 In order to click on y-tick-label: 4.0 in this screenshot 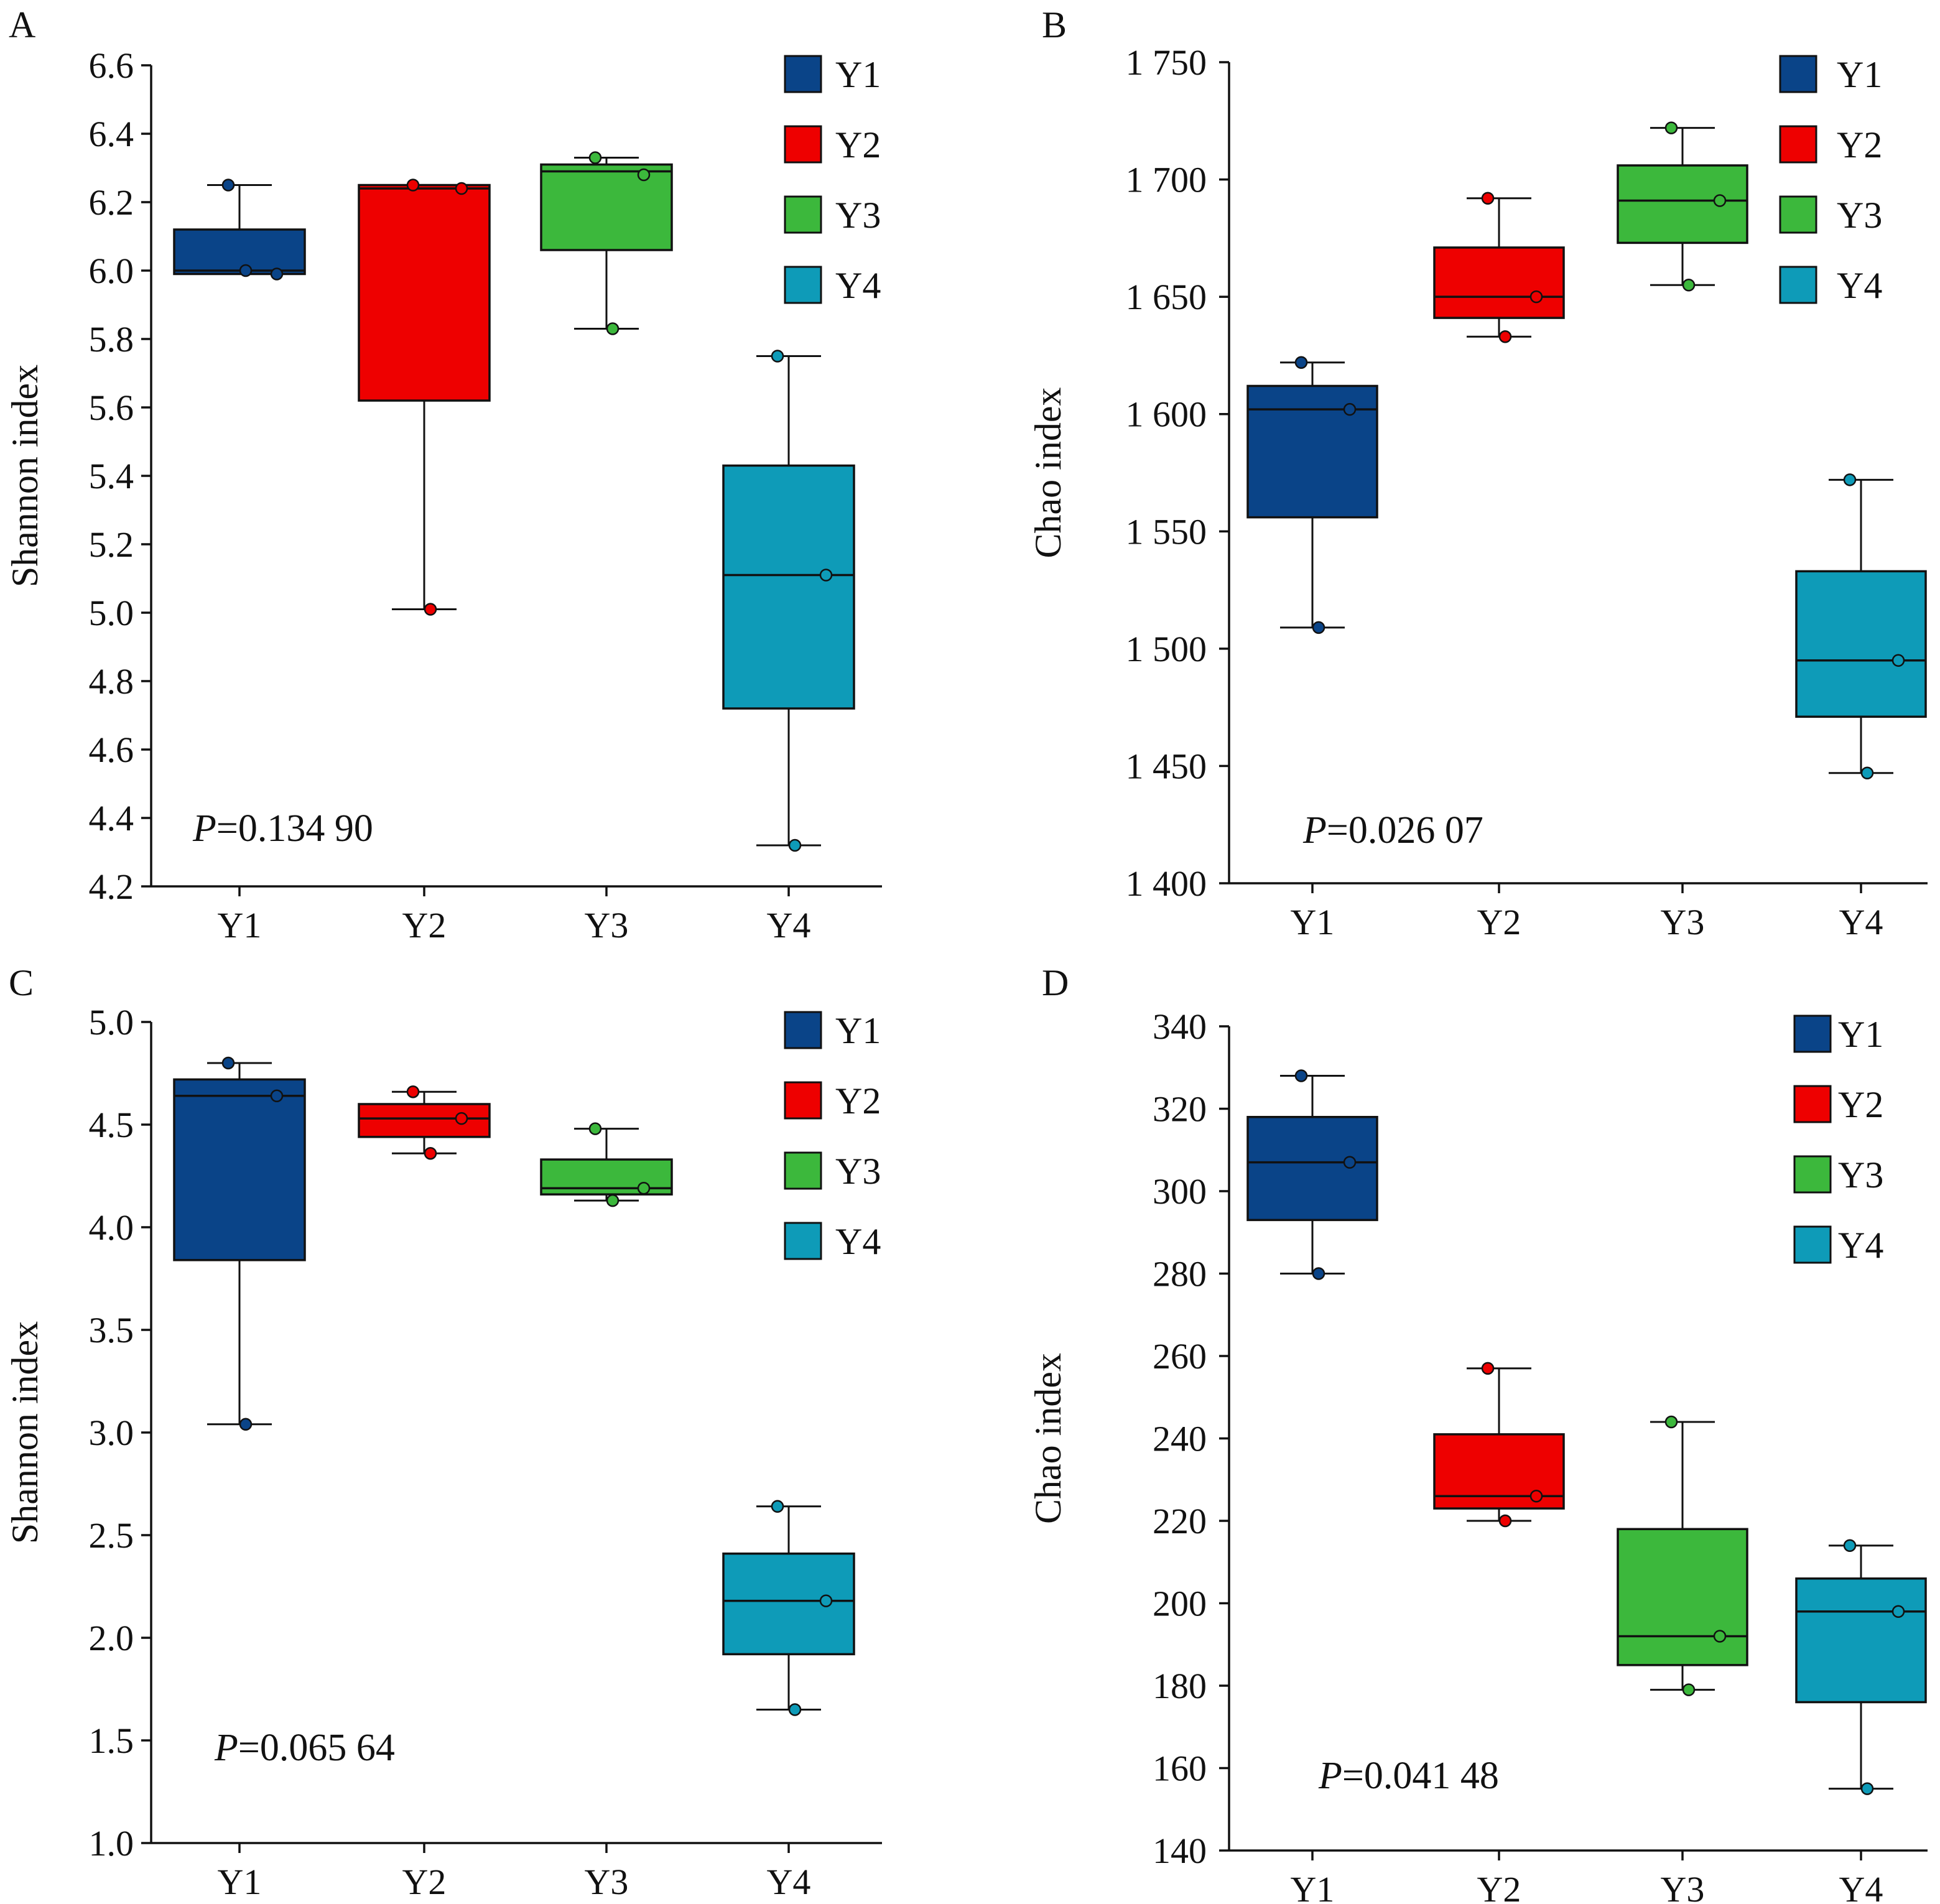, I will do `click(111, 1227)`.